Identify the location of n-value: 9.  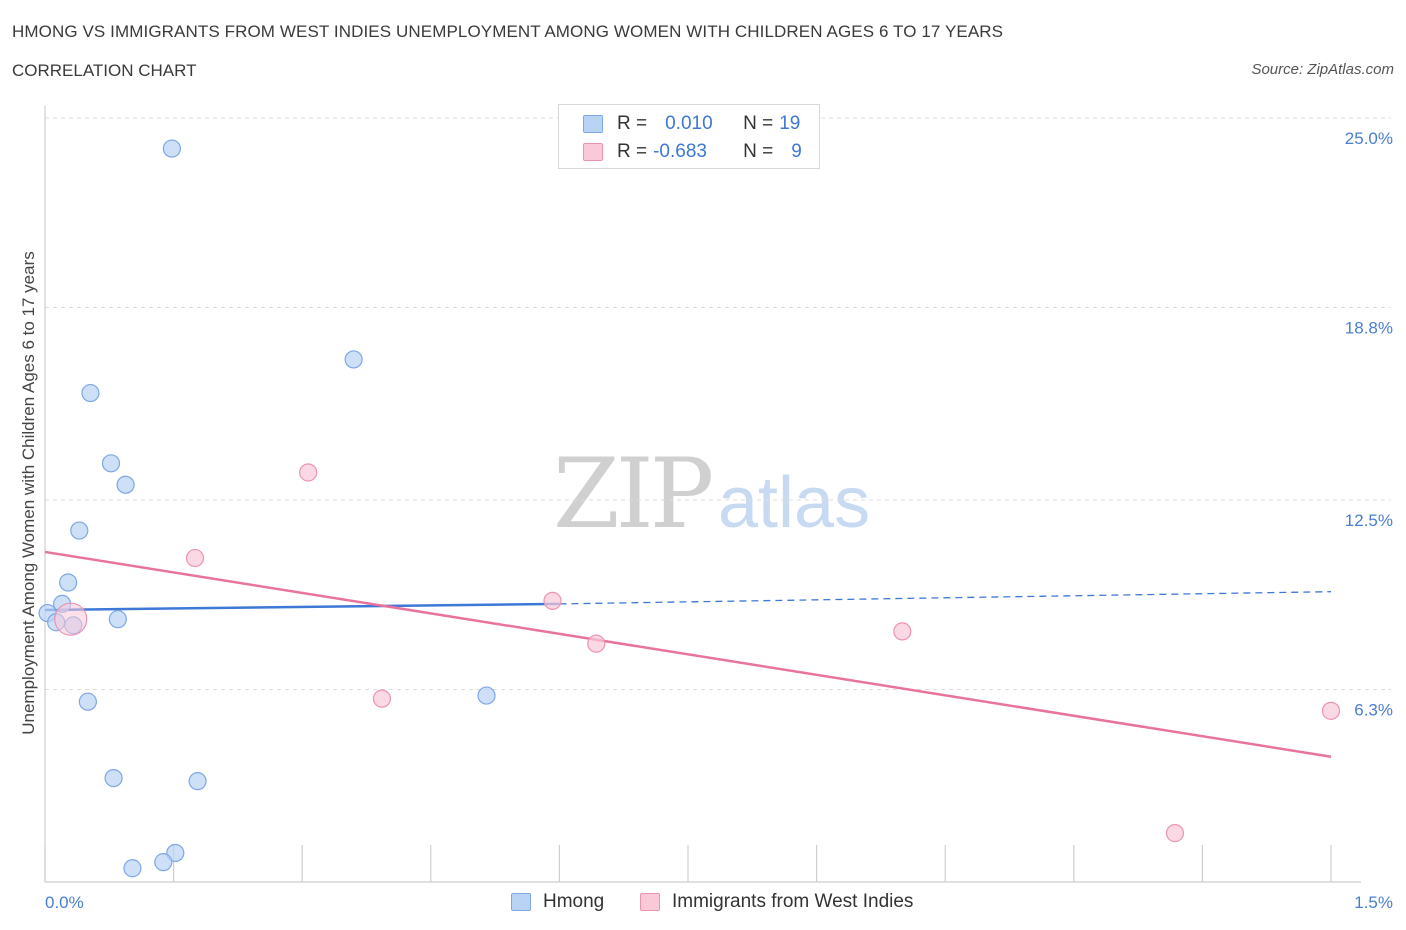
(796, 151).